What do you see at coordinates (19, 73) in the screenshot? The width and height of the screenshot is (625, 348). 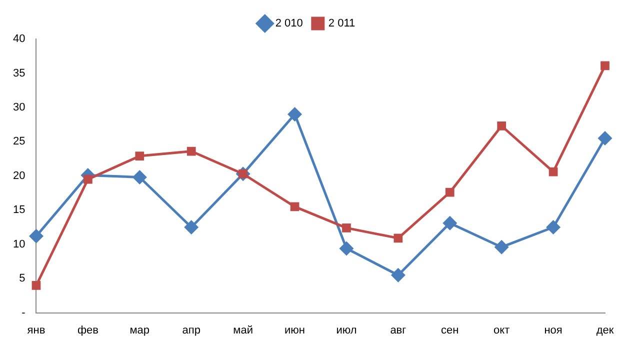 I see `y-tick-label: 35` at bounding box center [19, 73].